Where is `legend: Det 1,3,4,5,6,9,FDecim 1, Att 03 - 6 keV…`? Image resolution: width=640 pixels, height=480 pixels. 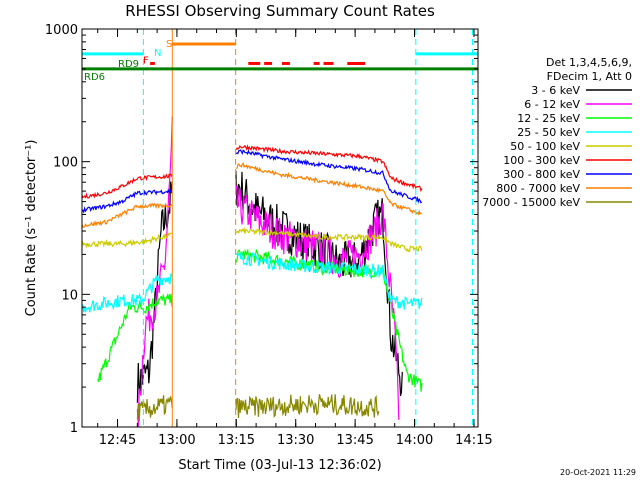
legend: Det 1,3,4,5,6,9,FDecim 1, Att 03 - 6 keV… is located at coordinates (557, 132).